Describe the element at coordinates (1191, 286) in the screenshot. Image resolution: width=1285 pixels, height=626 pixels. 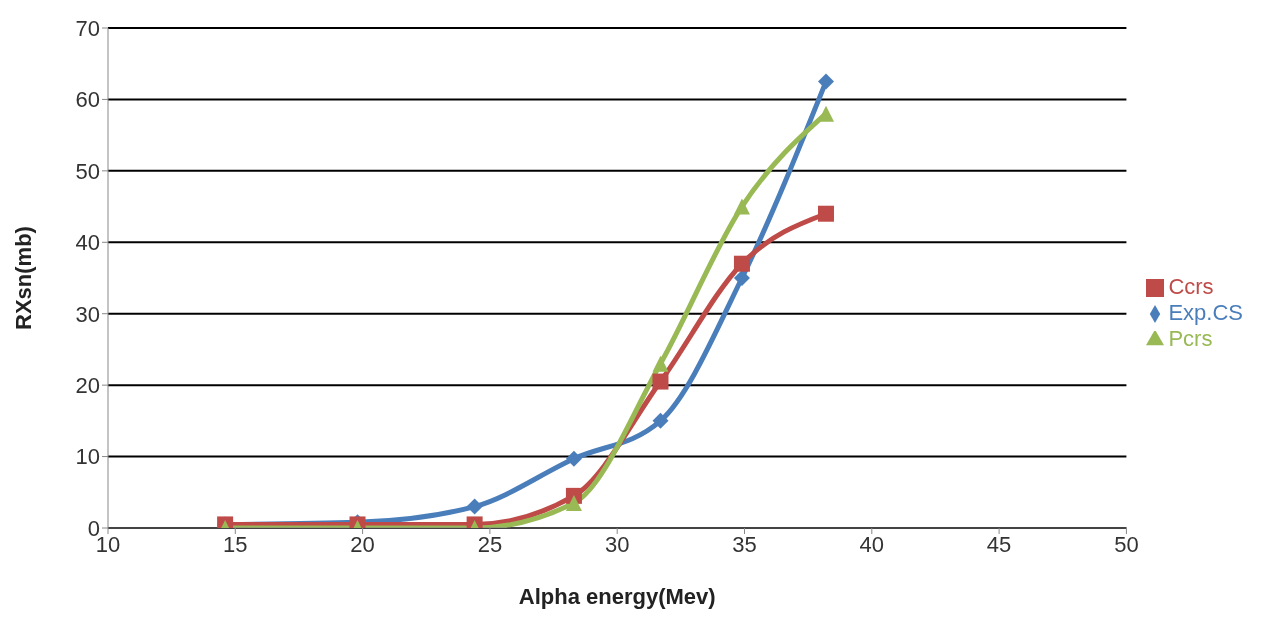
I see `legend-label: Ccrs` at that location.